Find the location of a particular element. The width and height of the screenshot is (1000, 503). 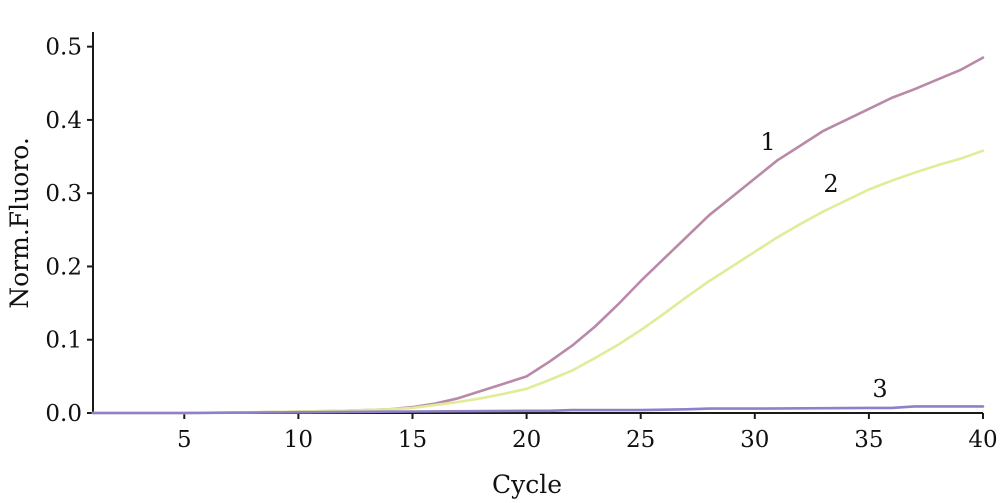

series-1-label: 1 is located at coordinates (767, 142).